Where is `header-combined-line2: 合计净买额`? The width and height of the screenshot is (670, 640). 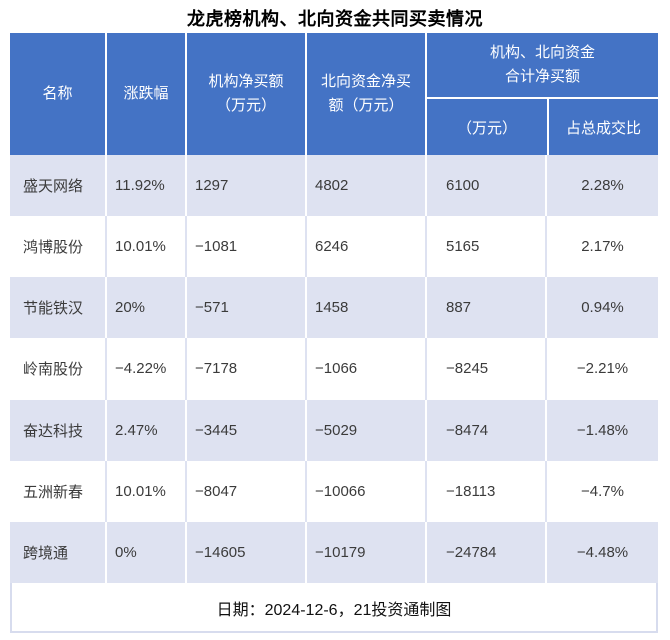 header-combined-line2: 合计净买额 is located at coordinates (542, 76).